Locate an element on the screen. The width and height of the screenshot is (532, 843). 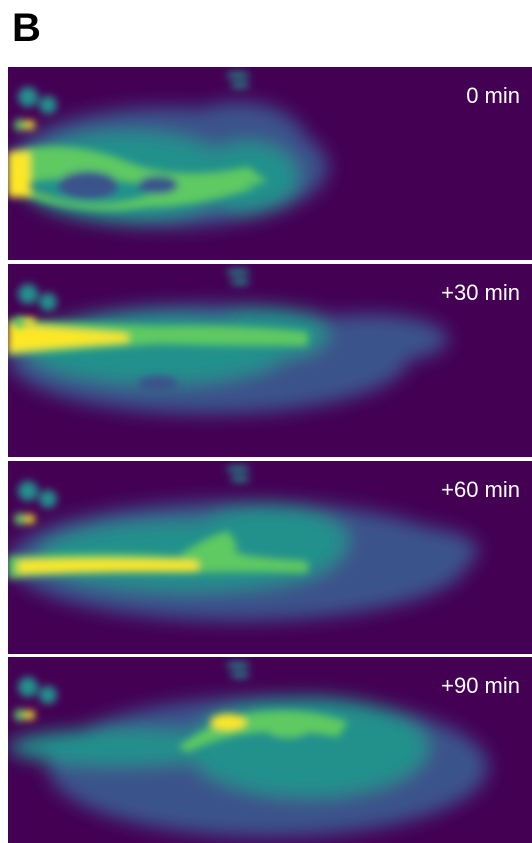
time-label-60min: +60 min is located at coordinates (480, 489).